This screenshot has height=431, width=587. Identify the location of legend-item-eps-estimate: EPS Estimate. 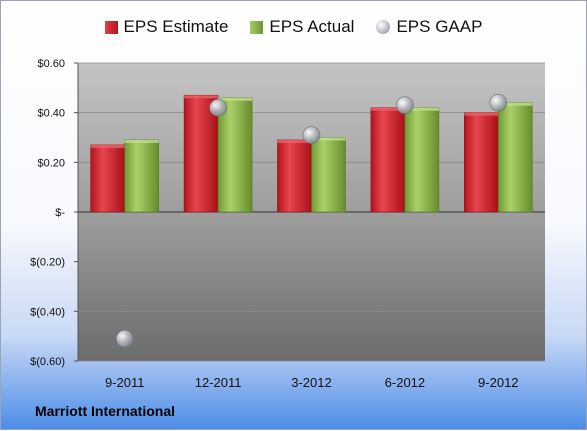
(166, 27).